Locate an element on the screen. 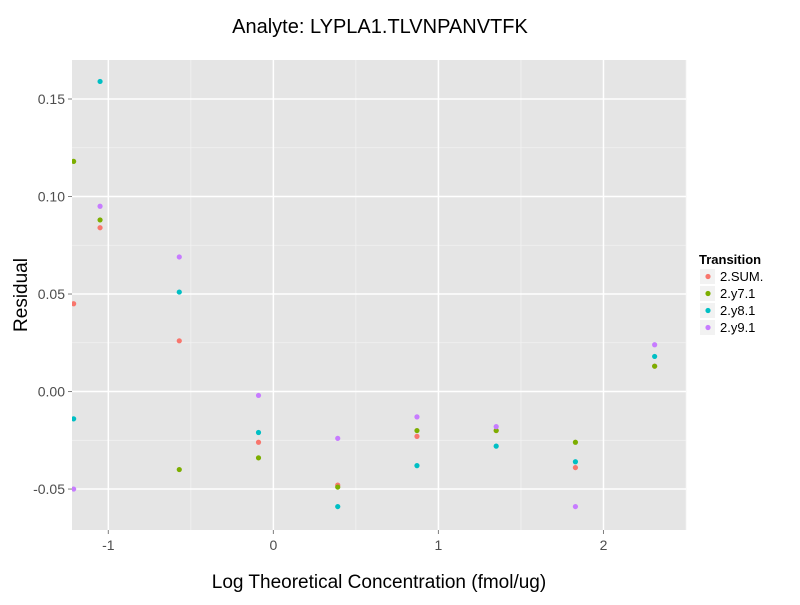  y-tick-label: -0.05 is located at coordinates (49, 489).